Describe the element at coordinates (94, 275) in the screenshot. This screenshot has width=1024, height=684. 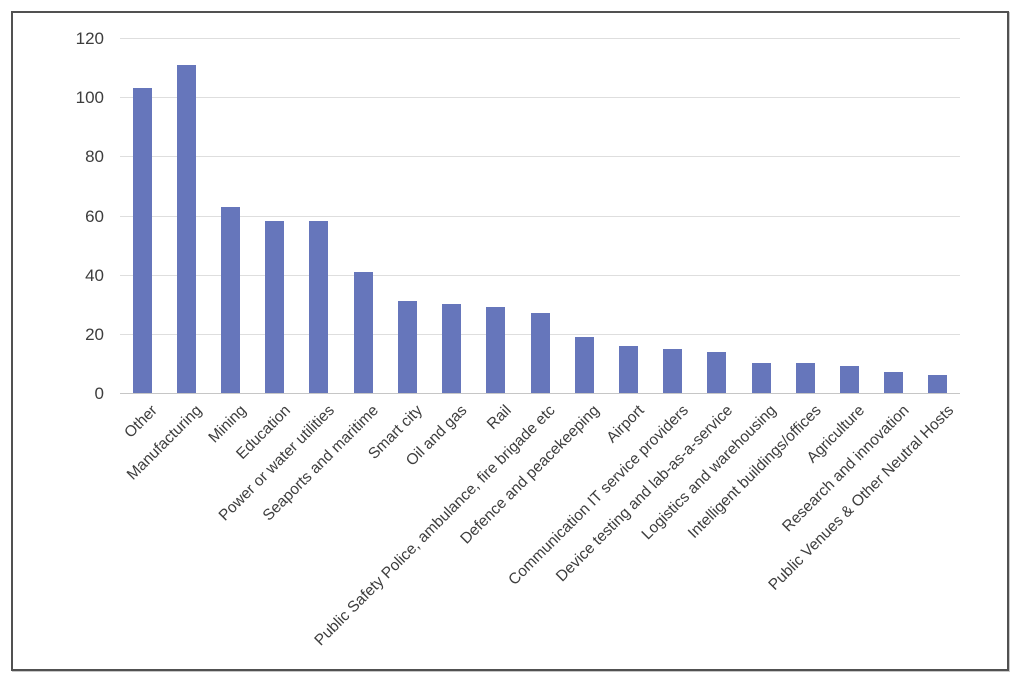
I see `y-axis-tick-label: 40` at that location.